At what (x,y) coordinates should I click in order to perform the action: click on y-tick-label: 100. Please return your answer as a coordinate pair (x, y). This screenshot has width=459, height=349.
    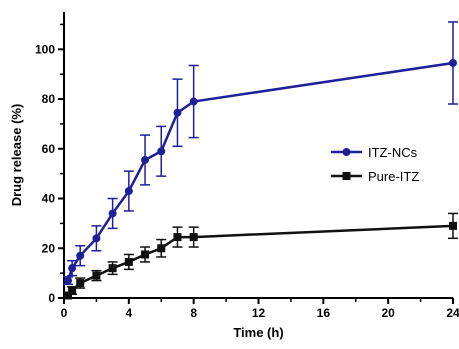
    Looking at the image, I should click on (45, 49).